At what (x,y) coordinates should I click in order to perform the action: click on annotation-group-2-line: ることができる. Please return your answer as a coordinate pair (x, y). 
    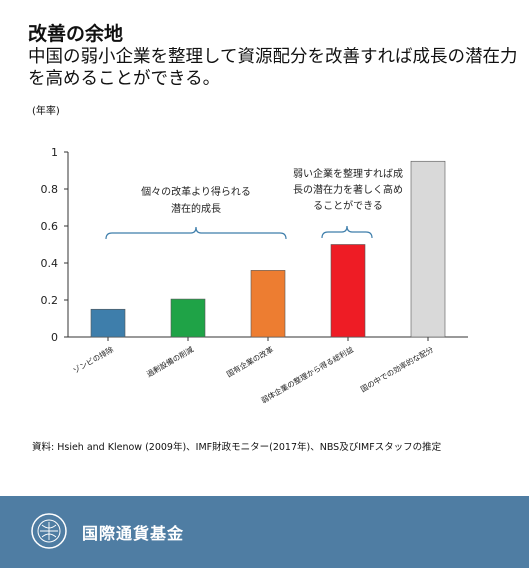
    Looking at the image, I should click on (348, 205).